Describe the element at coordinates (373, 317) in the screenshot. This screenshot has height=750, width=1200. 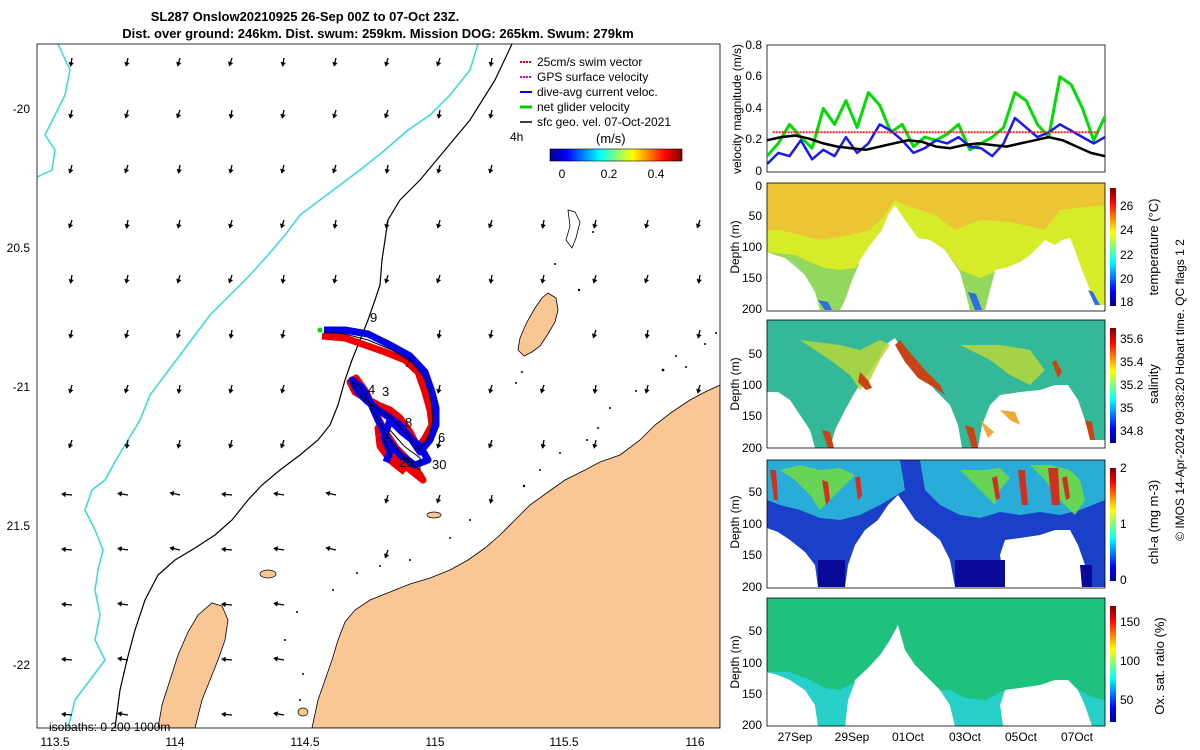
I see `day-label: 9` at that location.